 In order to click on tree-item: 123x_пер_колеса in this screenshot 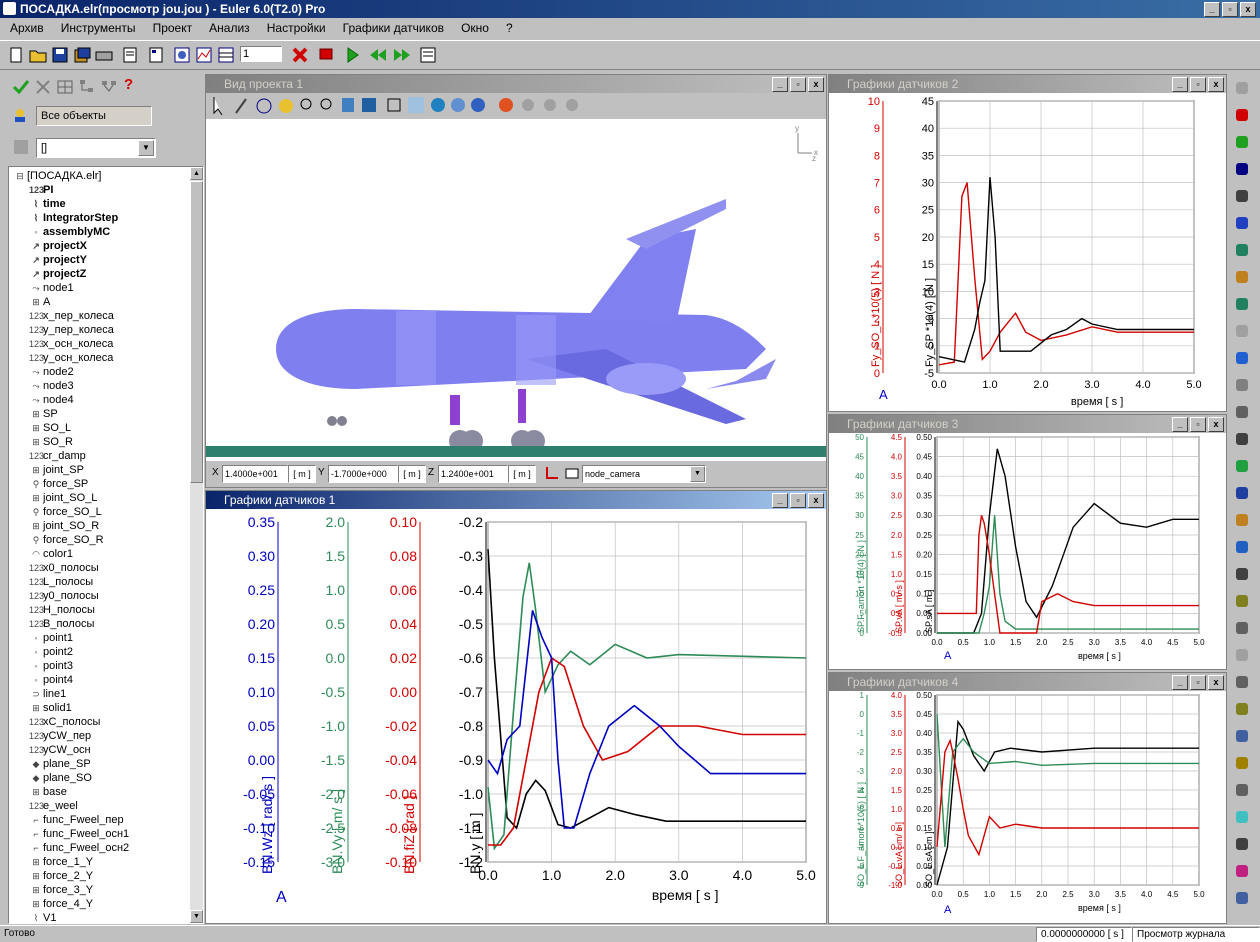, I will do `click(71, 316)`.